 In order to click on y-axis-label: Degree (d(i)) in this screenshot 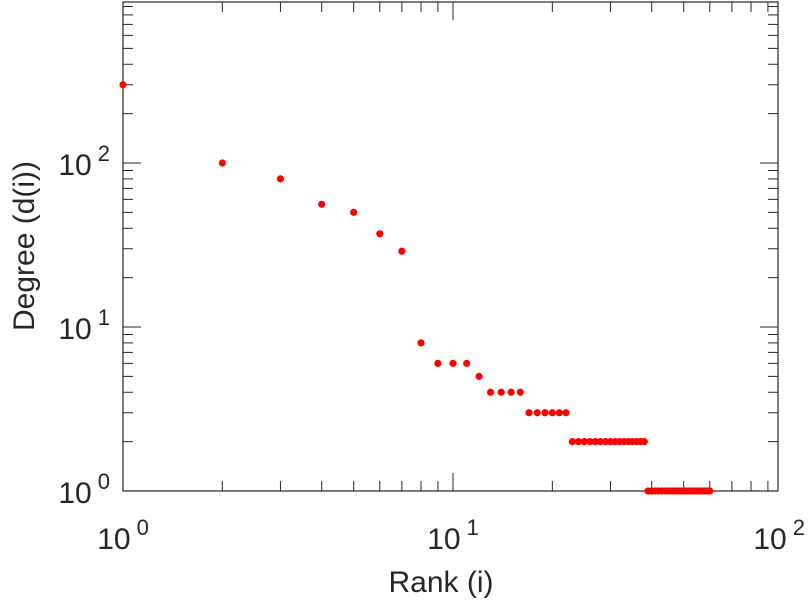, I will do `click(24, 246)`.